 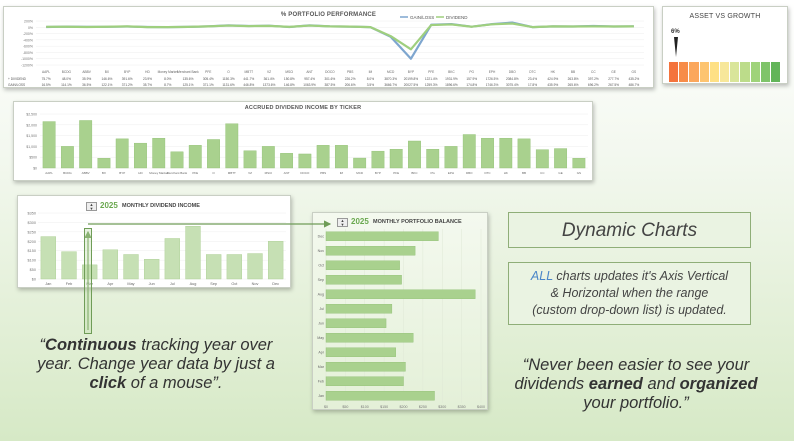 What do you see at coordinates (275, 284) in the screenshot?
I see `monthly-month-label: Dec` at bounding box center [275, 284].